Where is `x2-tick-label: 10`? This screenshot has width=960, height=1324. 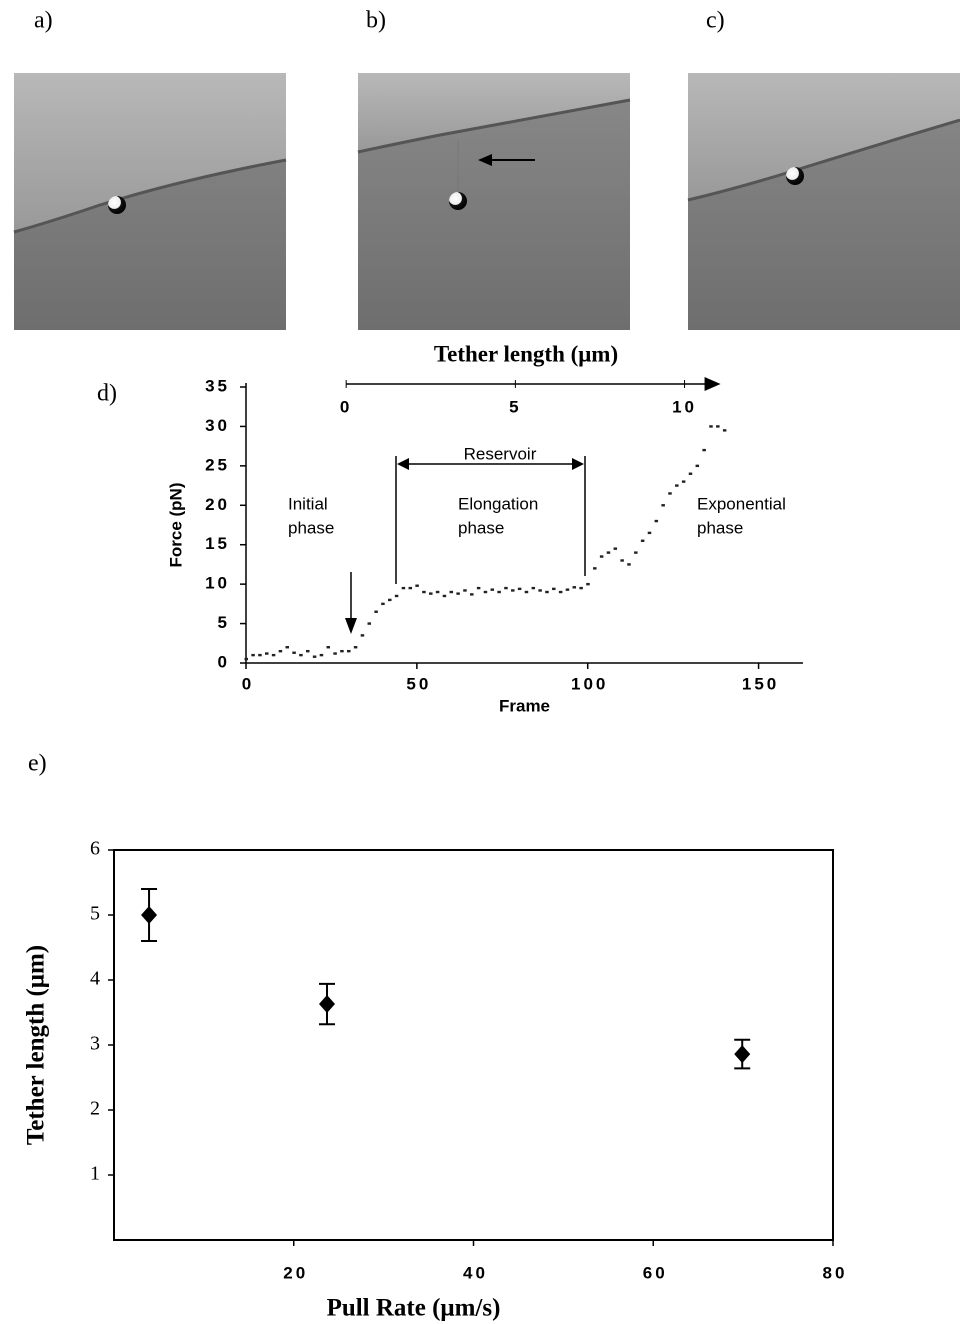 x2-tick-label: 10 is located at coordinates (684, 406).